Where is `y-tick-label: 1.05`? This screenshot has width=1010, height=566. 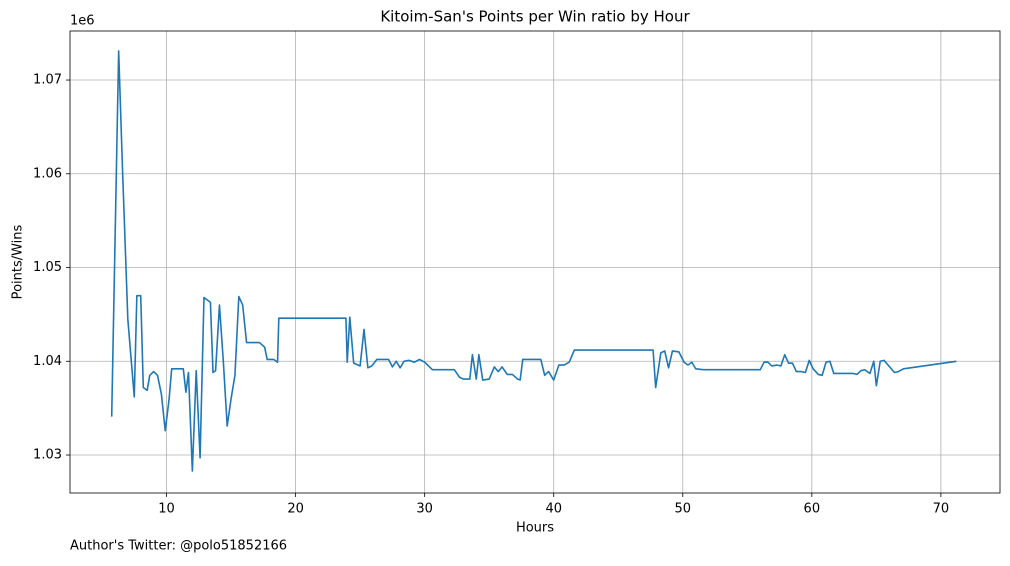
y-tick-label: 1.05 is located at coordinates (47, 267).